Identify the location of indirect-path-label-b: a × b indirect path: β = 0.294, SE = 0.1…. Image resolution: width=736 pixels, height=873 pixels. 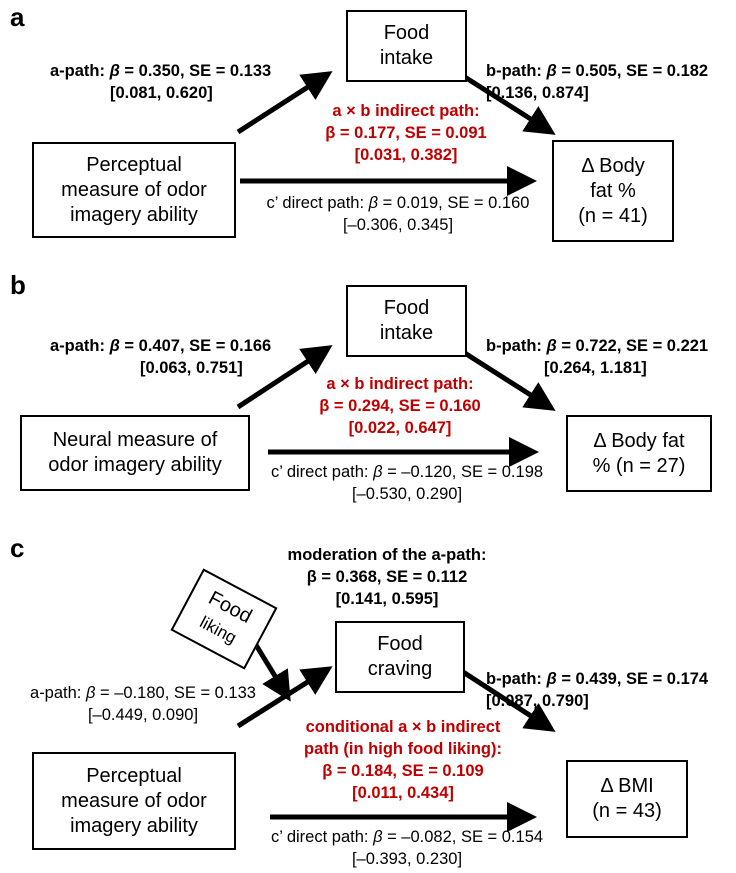
(400, 406).